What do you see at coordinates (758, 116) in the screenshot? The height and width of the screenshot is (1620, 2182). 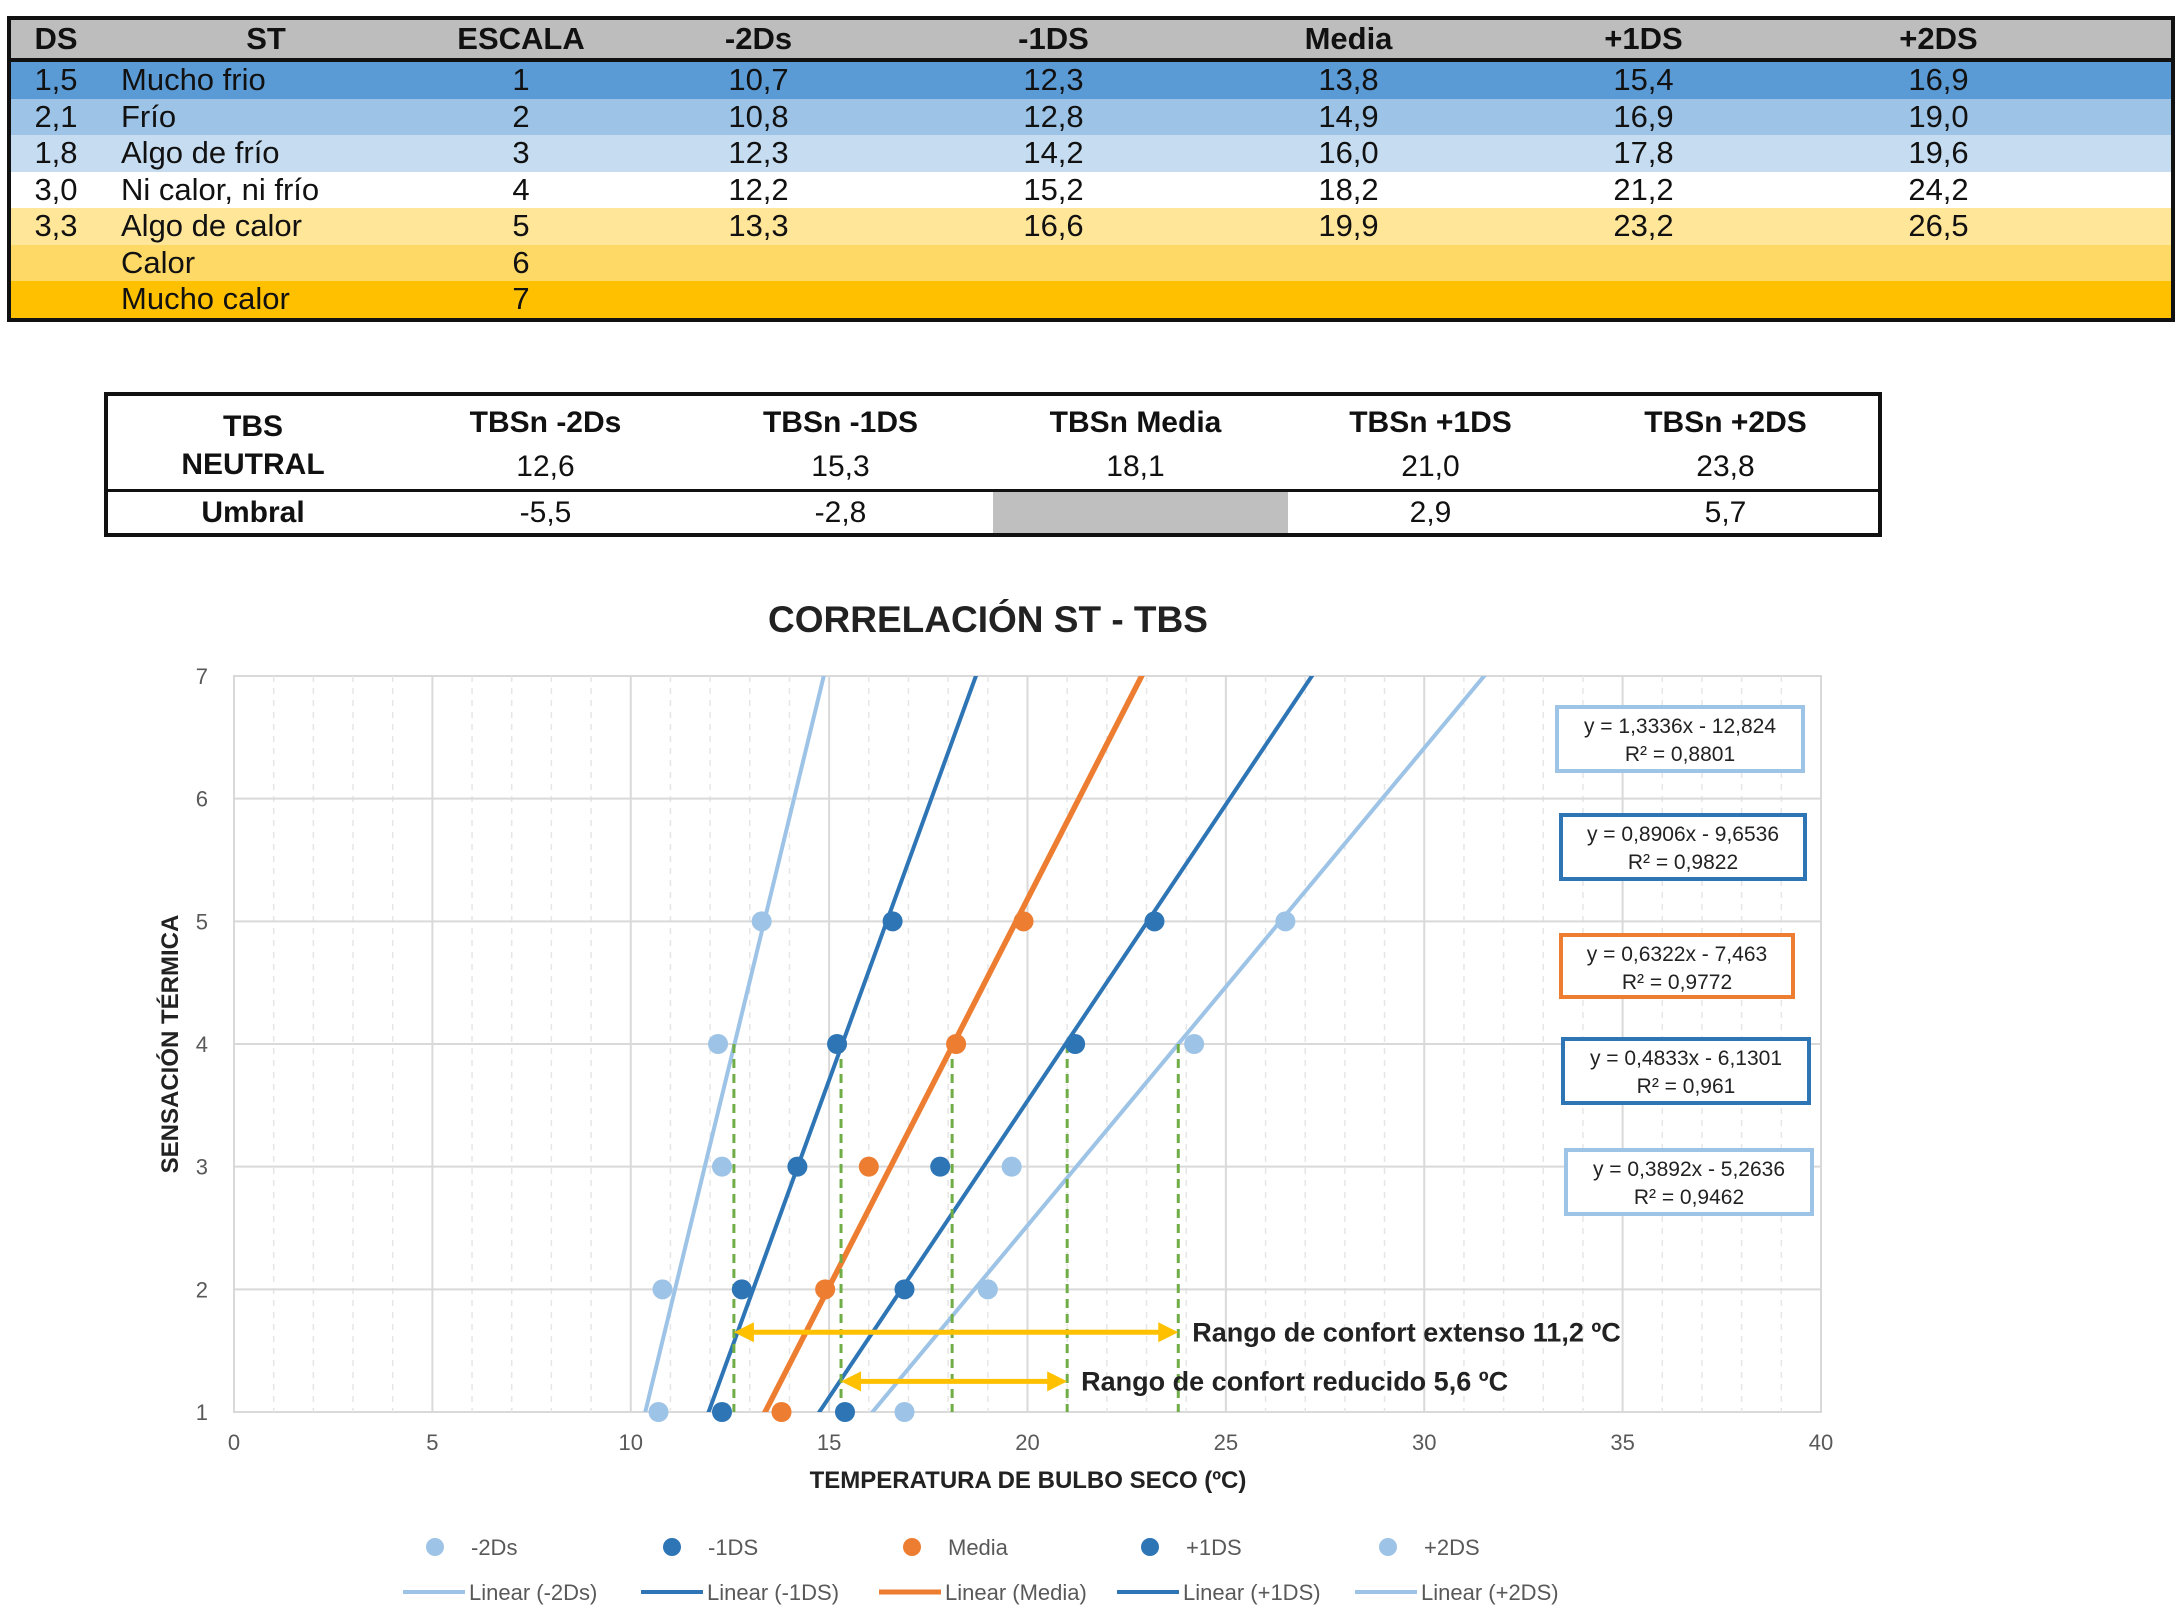 I see `value-cell: 10,8` at bounding box center [758, 116].